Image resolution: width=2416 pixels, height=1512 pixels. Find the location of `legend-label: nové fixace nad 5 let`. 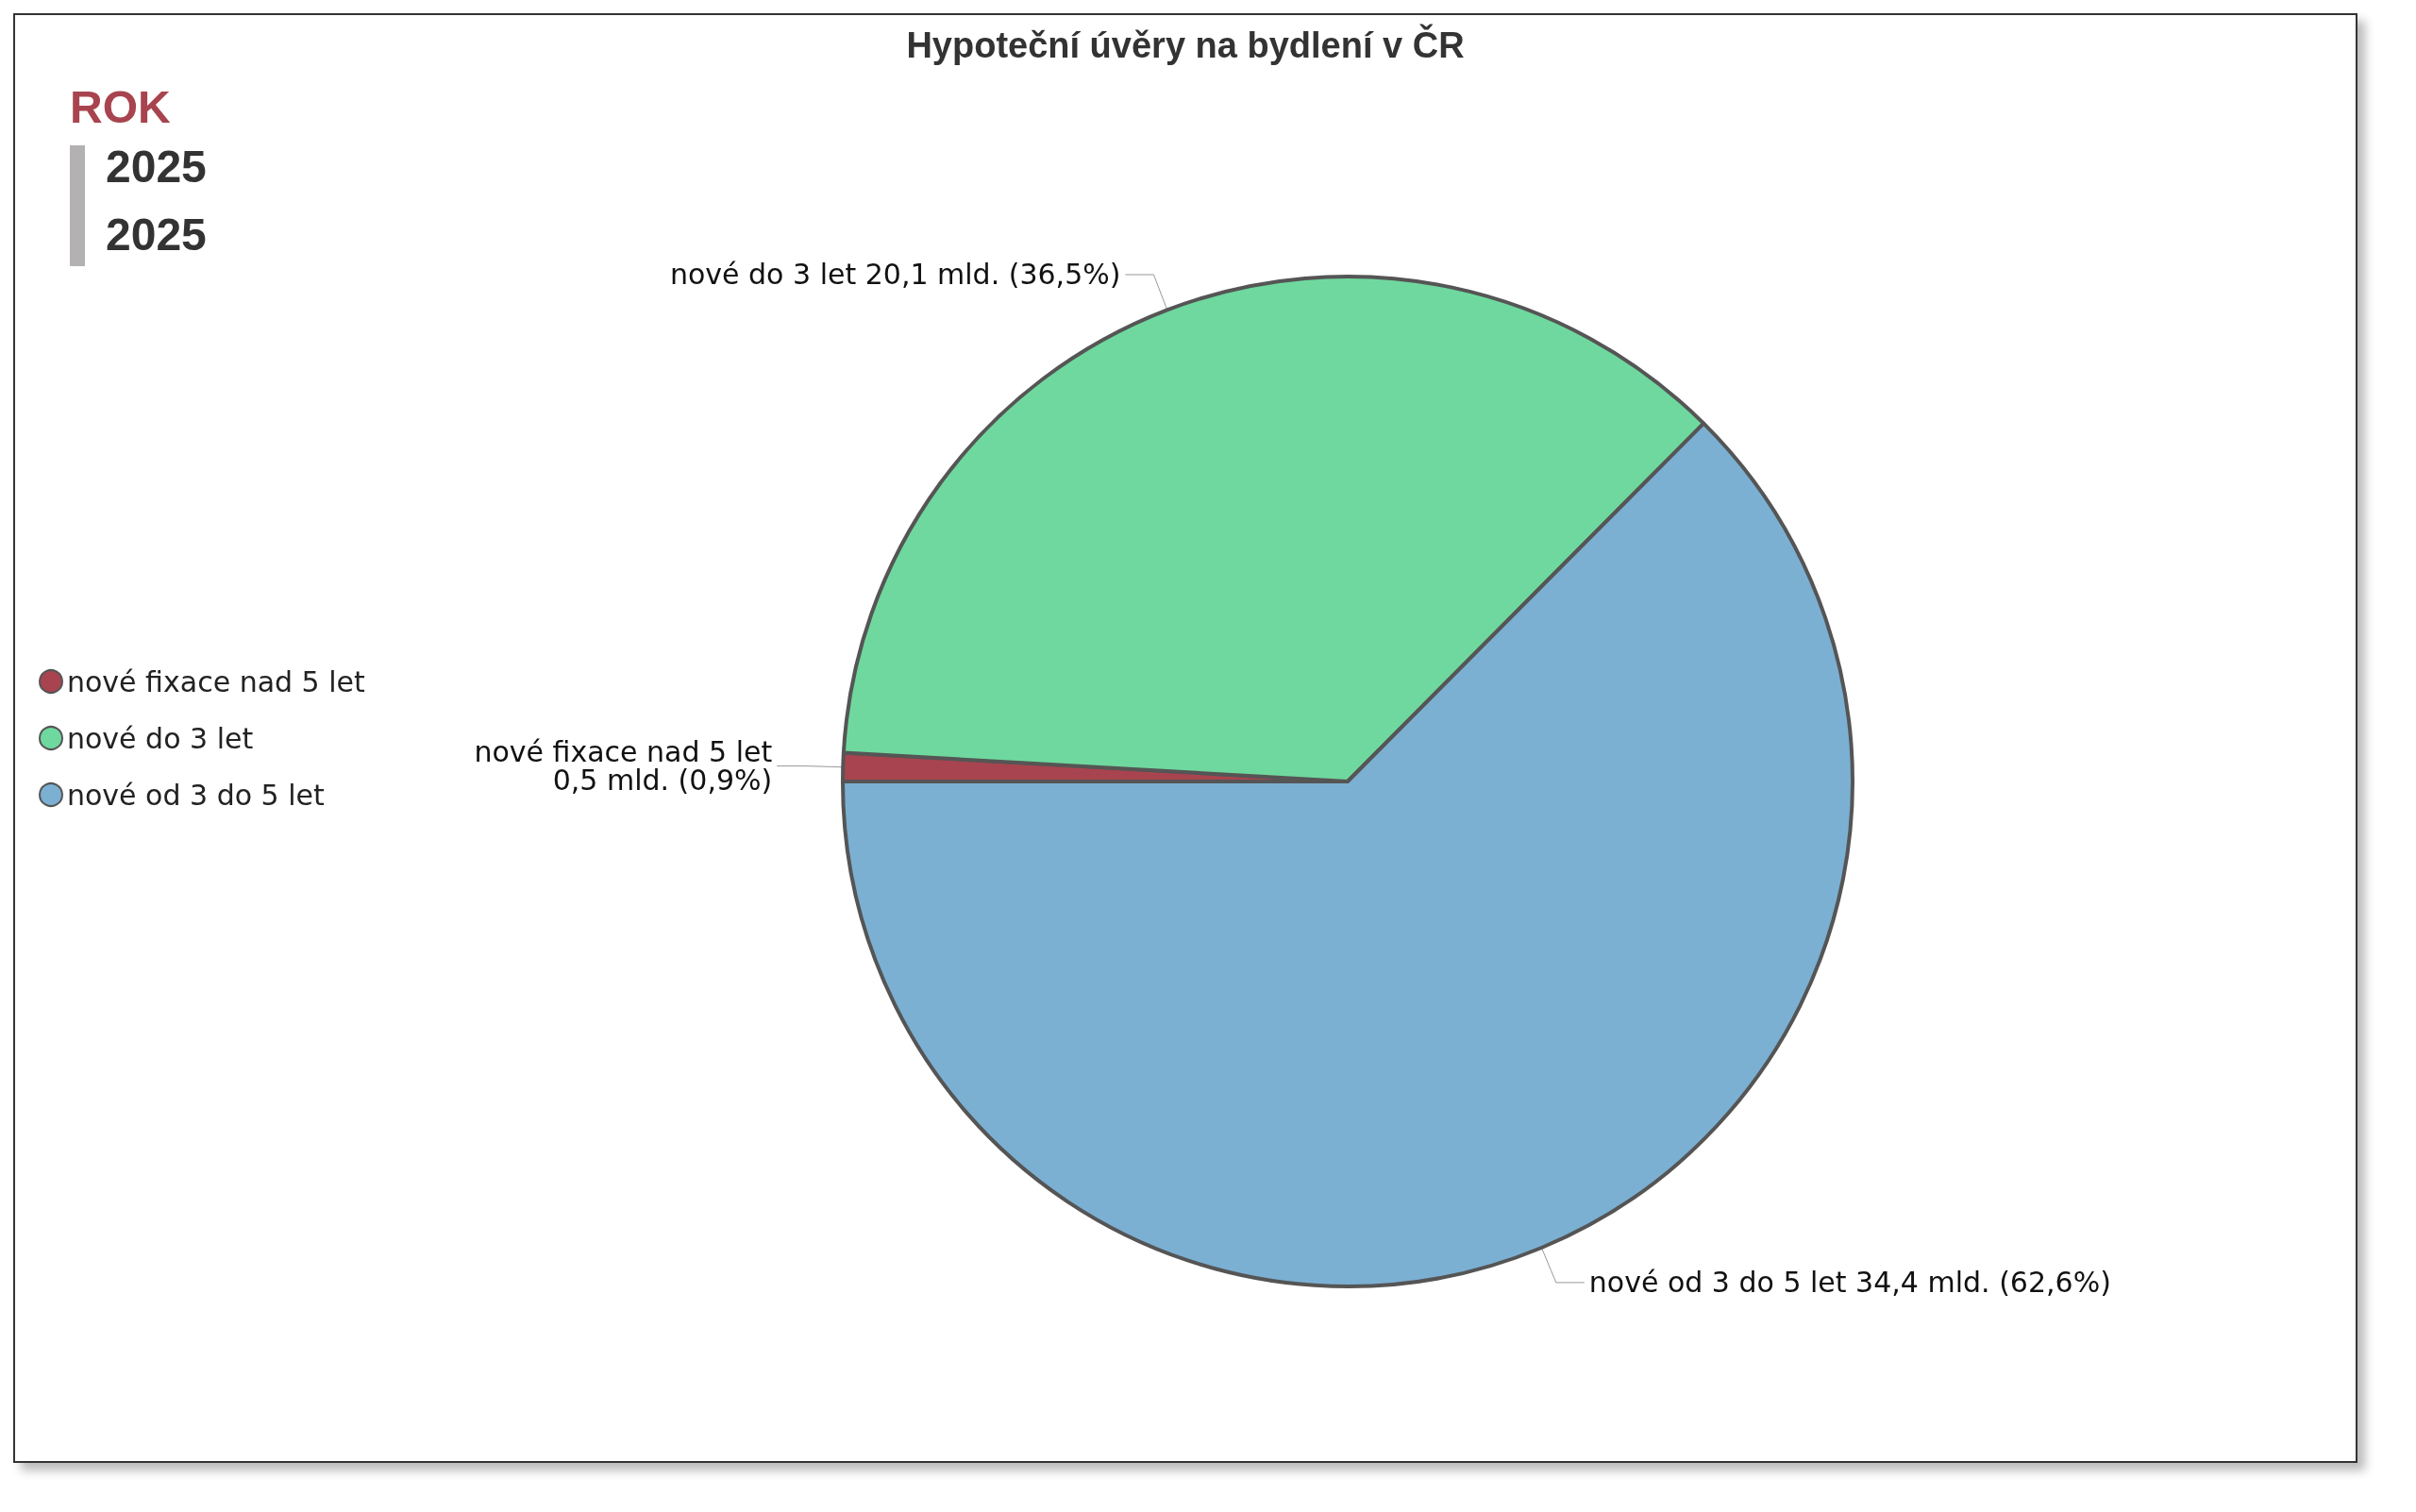

legend-label: nové fixace nad 5 let is located at coordinates (216, 681).